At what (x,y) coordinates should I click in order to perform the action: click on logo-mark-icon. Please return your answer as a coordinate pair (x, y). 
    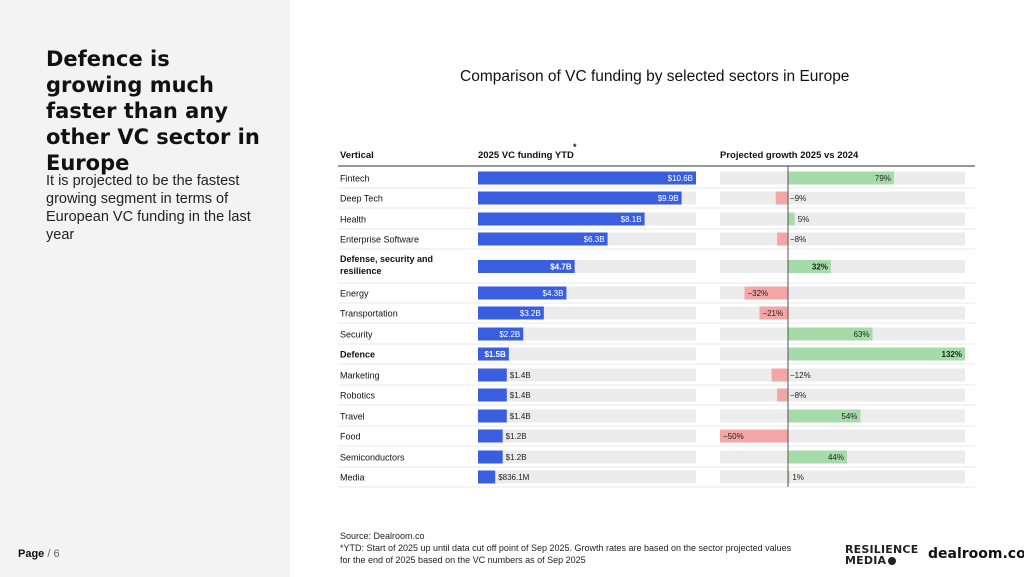
    Looking at the image, I should click on (892, 561).